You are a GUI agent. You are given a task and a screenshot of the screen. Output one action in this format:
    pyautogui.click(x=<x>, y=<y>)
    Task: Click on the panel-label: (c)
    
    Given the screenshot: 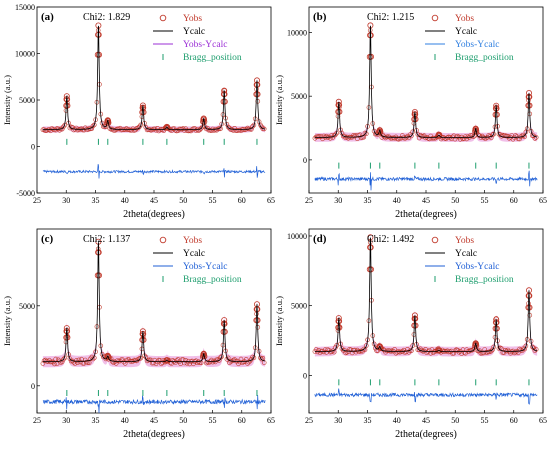 What is the action you would take?
    pyautogui.click(x=47, y=239)
    